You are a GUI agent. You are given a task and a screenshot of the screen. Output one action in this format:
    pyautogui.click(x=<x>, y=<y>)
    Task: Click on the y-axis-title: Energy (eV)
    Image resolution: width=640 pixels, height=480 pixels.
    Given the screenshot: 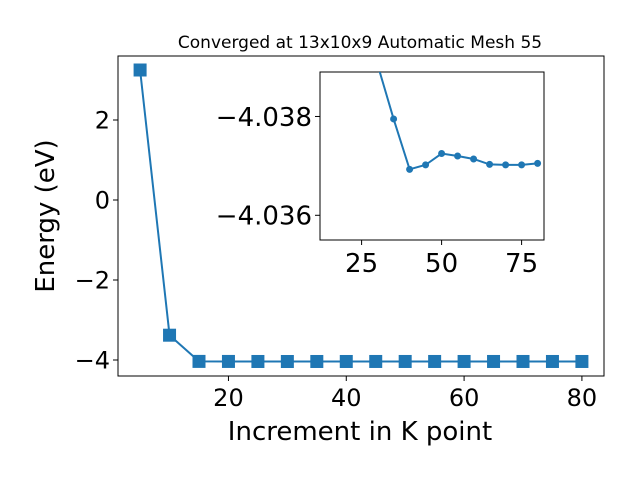 What is the action you would take?
    pyautogui.click(x=46, y=215)
    